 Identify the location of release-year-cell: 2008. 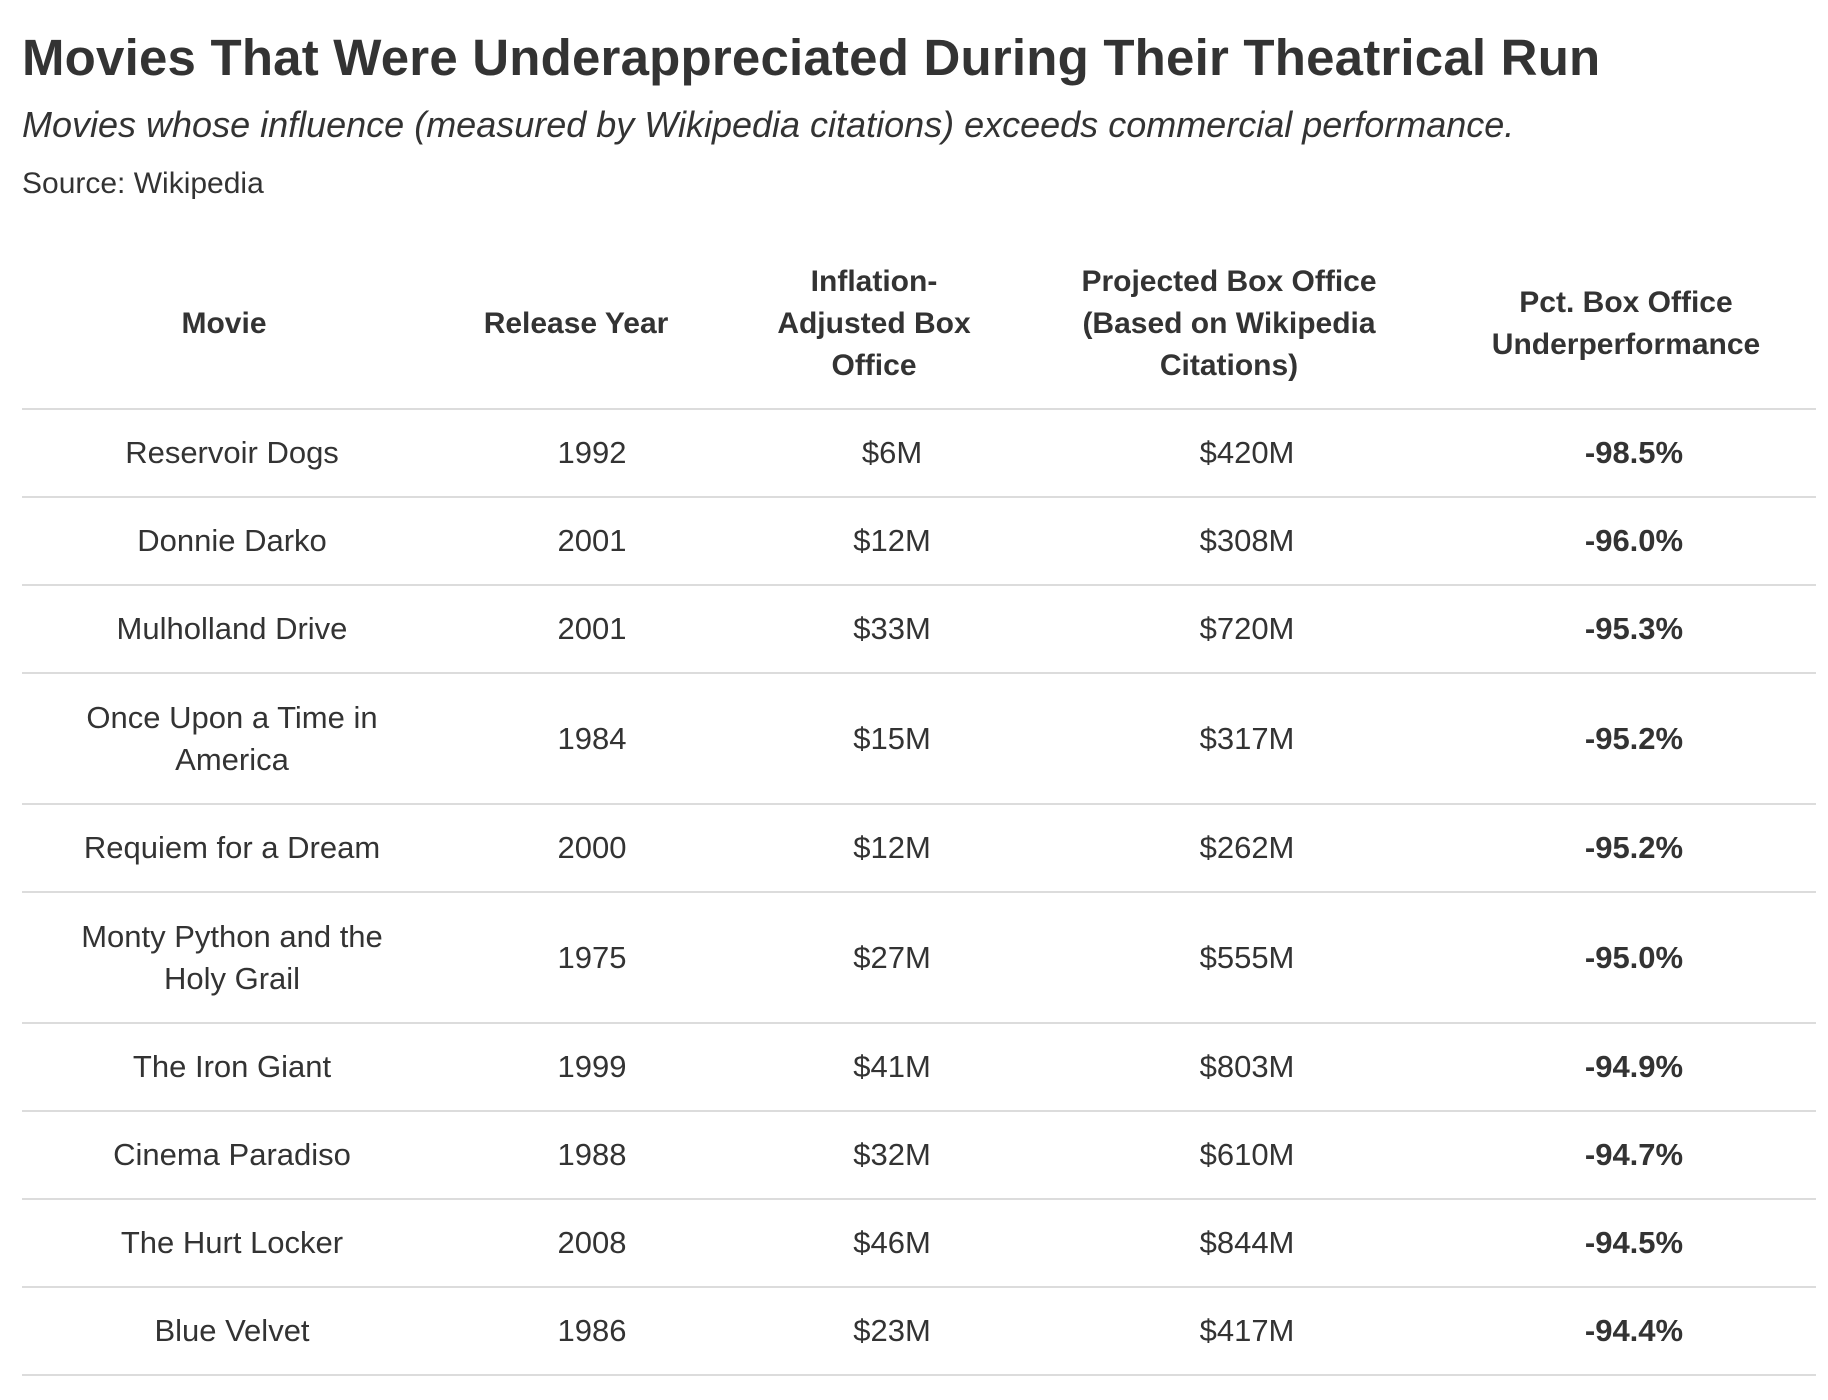
(592, 1242).